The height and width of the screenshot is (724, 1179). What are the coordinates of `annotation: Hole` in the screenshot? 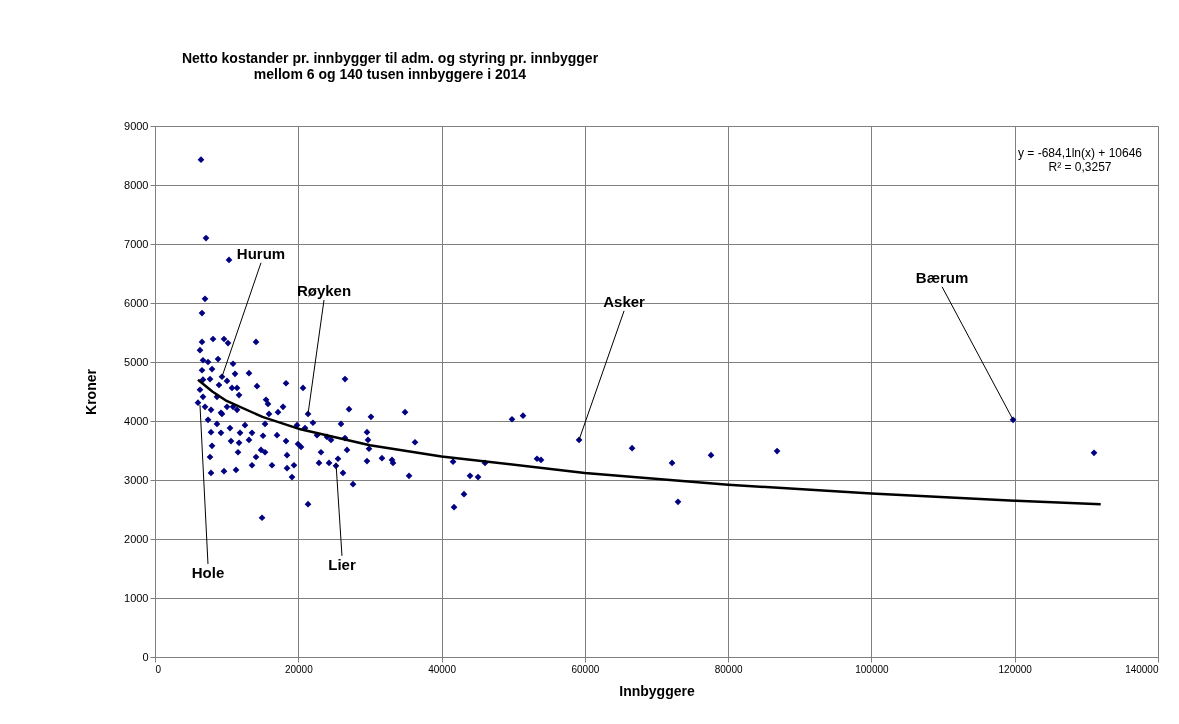 It's located at (208, 573).